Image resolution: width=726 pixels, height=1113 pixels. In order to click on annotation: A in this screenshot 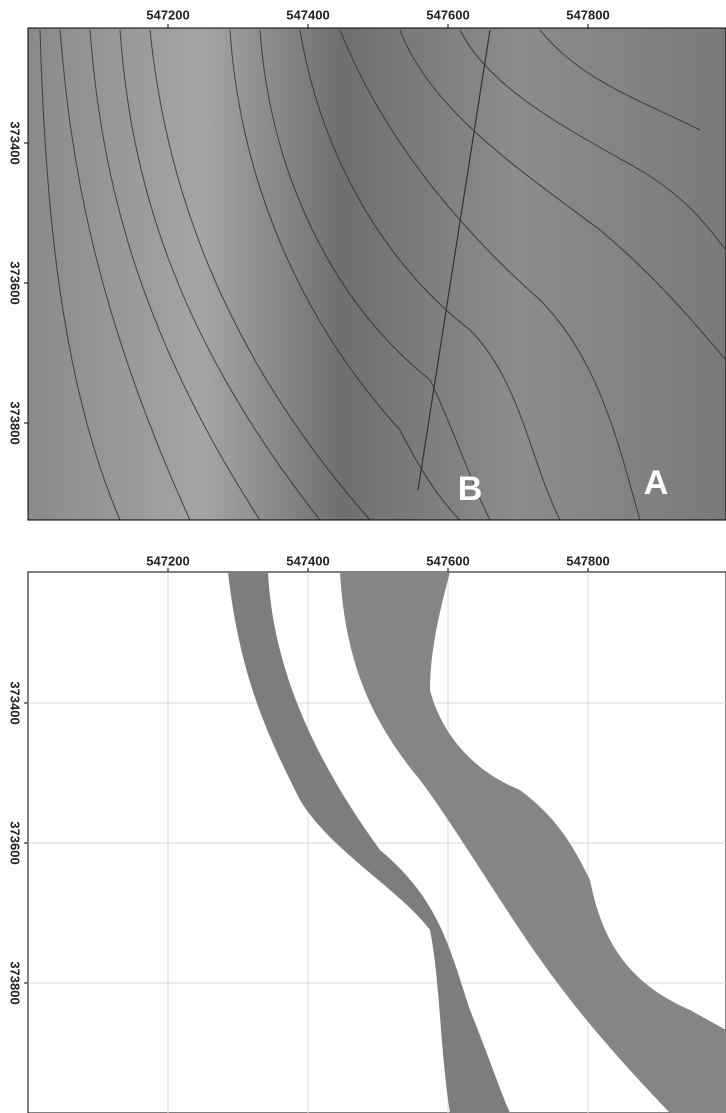, I will do `click(656, 483)`.